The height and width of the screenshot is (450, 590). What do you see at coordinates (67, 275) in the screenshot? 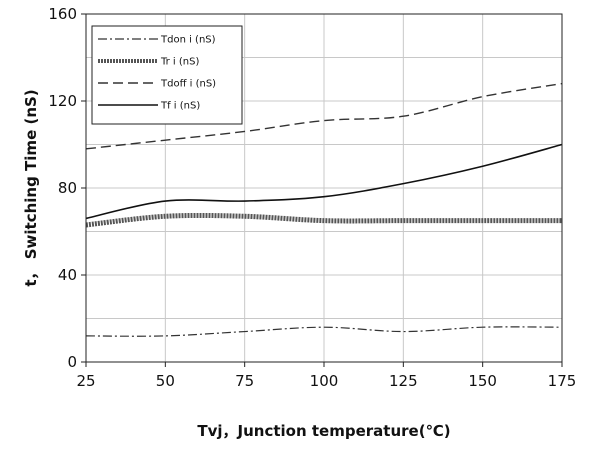
I see `y-tick-label: 40` at bounding box center [67, 275].